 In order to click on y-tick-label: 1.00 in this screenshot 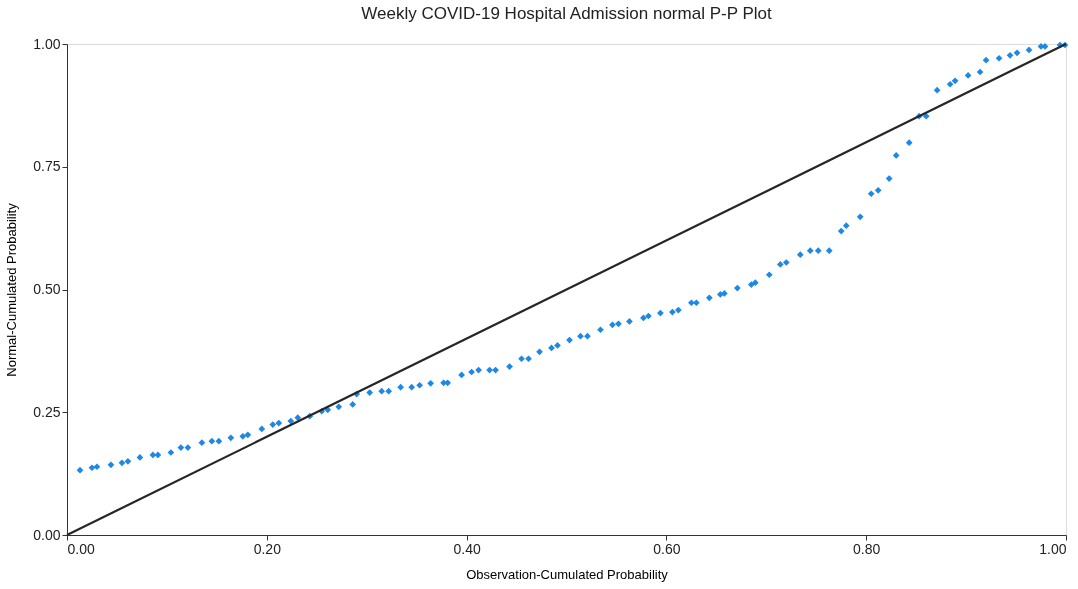, I will do `click(47, 43)`.